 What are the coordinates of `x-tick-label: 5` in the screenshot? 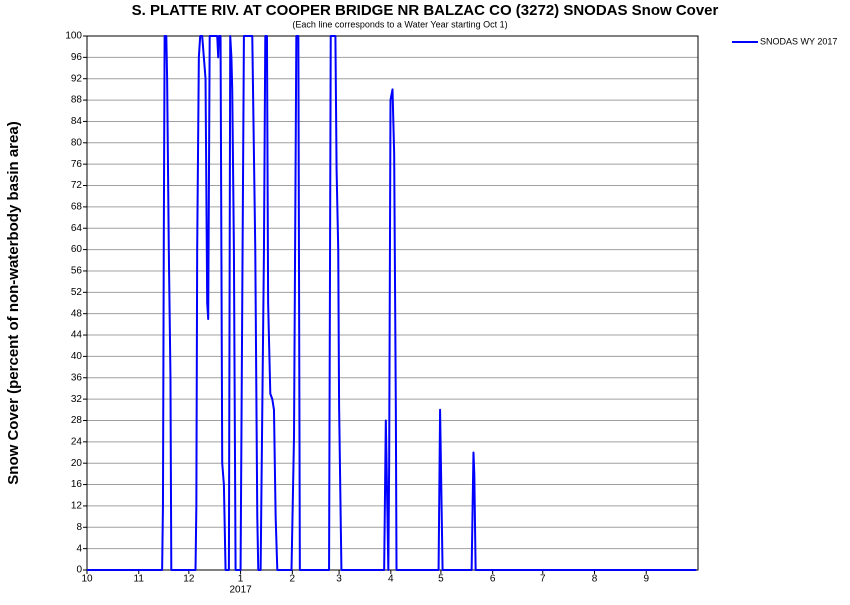 It's located at (441, 579).